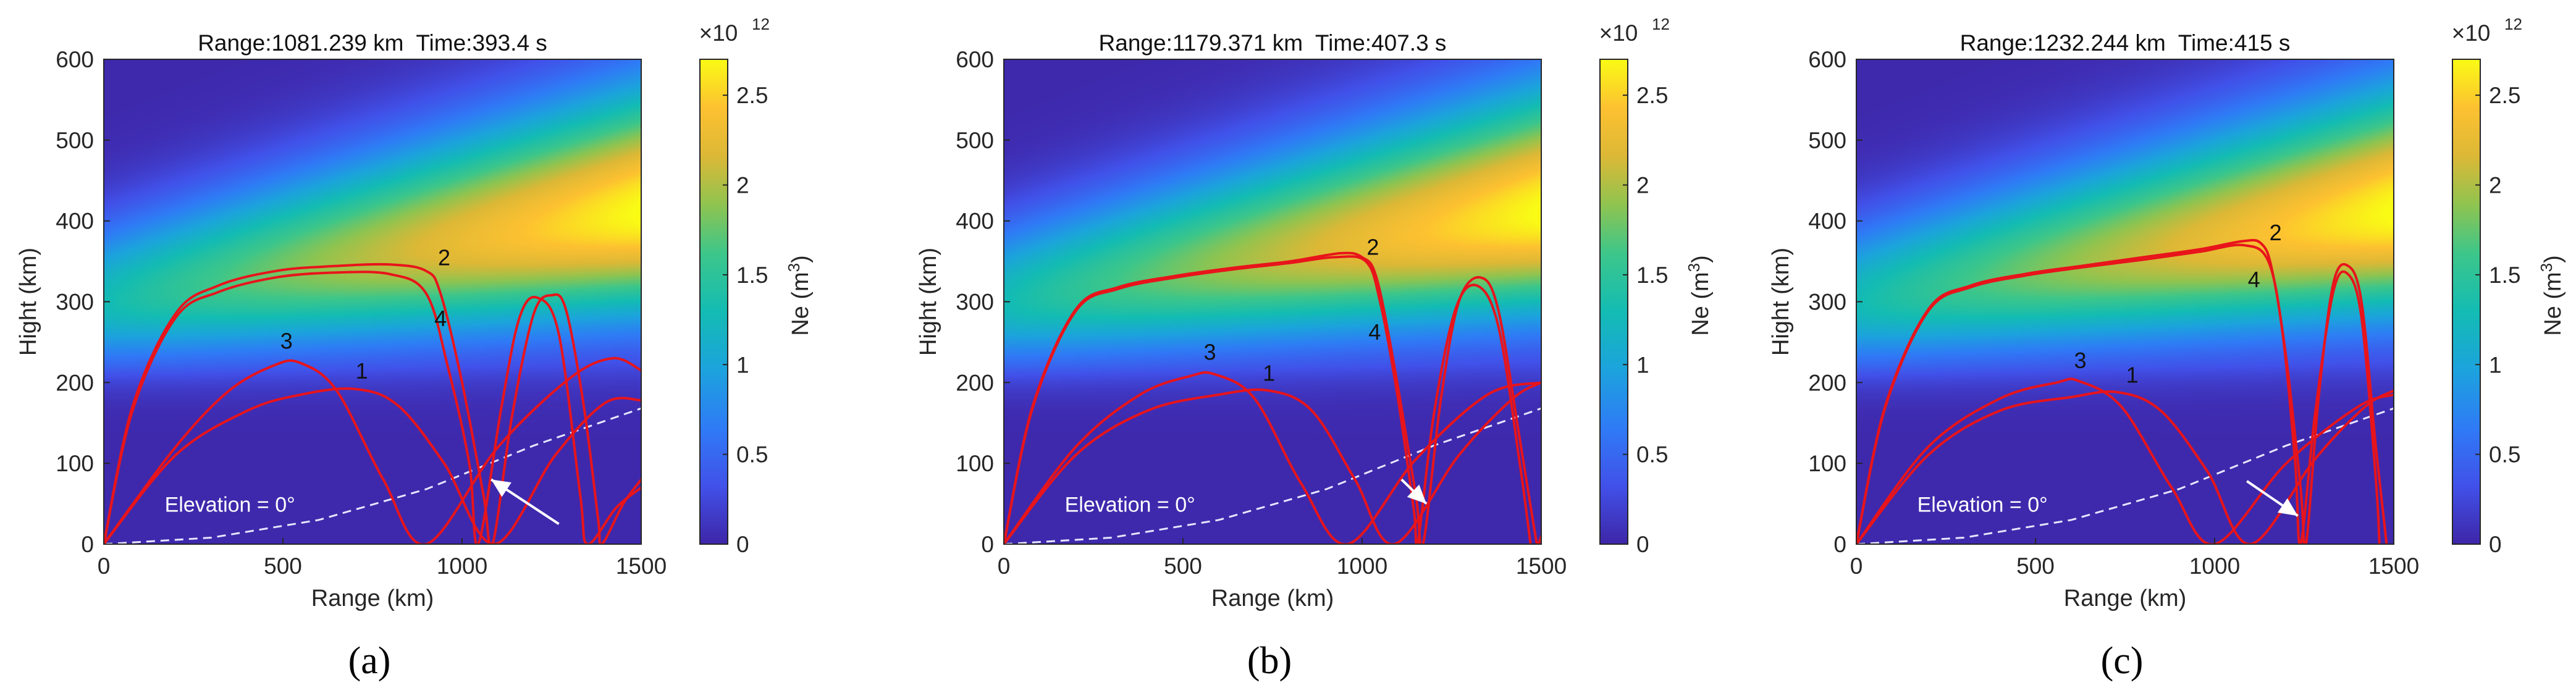  What do you see at coordinates (2125, 43) in the screenshot?
I see `chart-title: Range:1232.244 km Time:415 s` at bounding box center [2125, 43].